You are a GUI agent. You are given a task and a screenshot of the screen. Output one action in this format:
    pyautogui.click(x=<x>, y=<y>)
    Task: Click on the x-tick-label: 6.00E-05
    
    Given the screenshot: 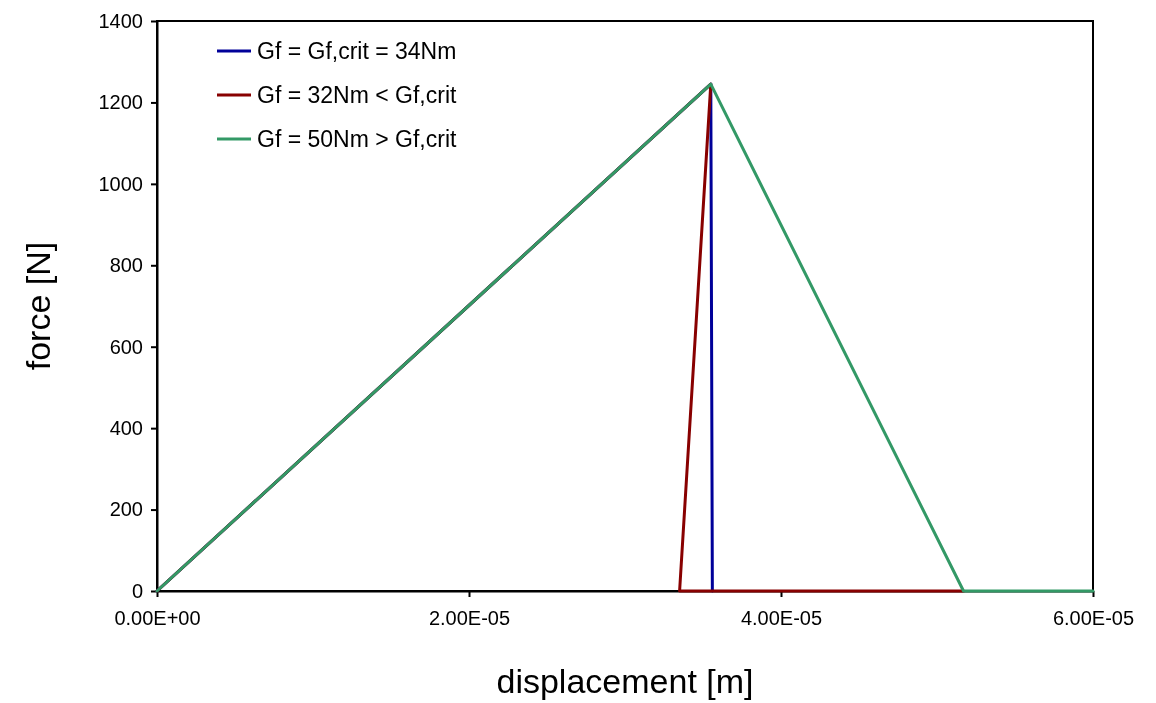 What is the action you would take?
    pyautogui.click(x=1093, y=618)
    